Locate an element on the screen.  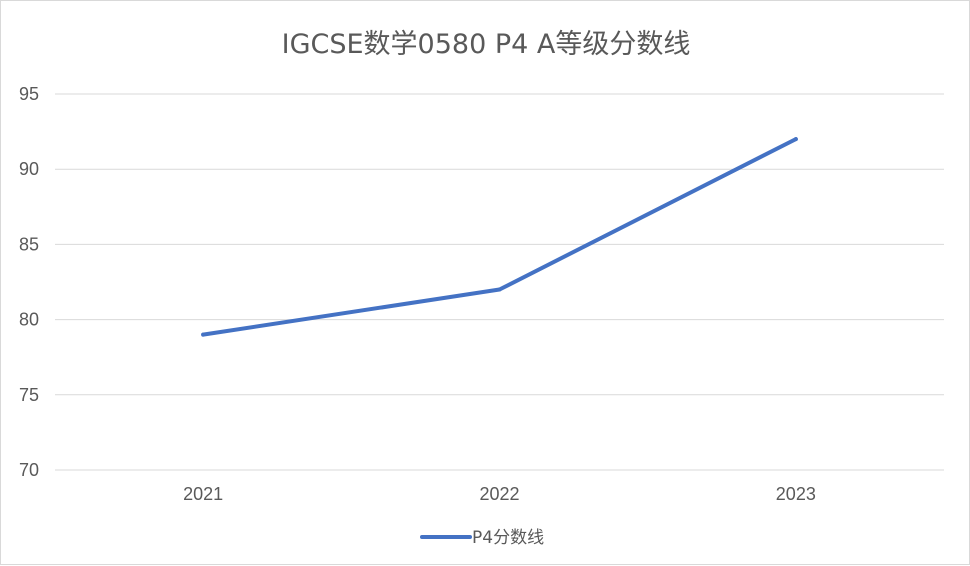
x-tick-label: 2023 is located at coordinates (796, 494).